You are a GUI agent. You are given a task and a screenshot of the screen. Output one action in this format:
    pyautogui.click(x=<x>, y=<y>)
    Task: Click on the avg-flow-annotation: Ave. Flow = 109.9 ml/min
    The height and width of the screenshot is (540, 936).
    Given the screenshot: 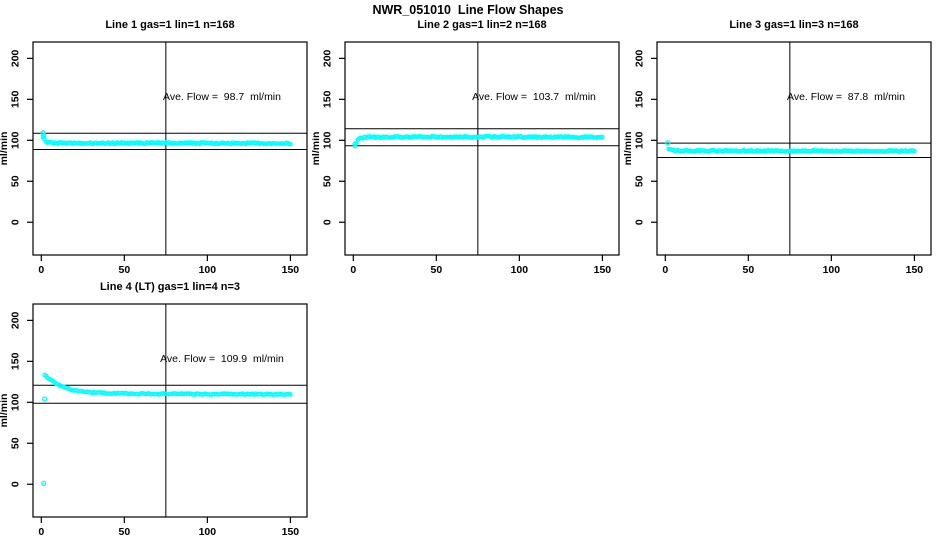 What is the action you would take?
    pyautogui.click(x=222, y=359)
    